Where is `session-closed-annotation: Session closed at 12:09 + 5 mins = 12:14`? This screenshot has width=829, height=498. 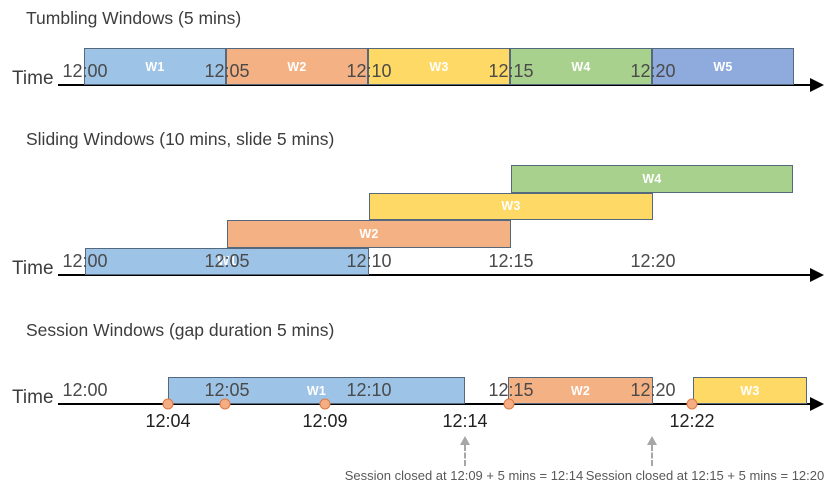 session-closed-annotation: Session closed at 12:09 + 5 mins = 12:14 is located at coordinates (464, 475).